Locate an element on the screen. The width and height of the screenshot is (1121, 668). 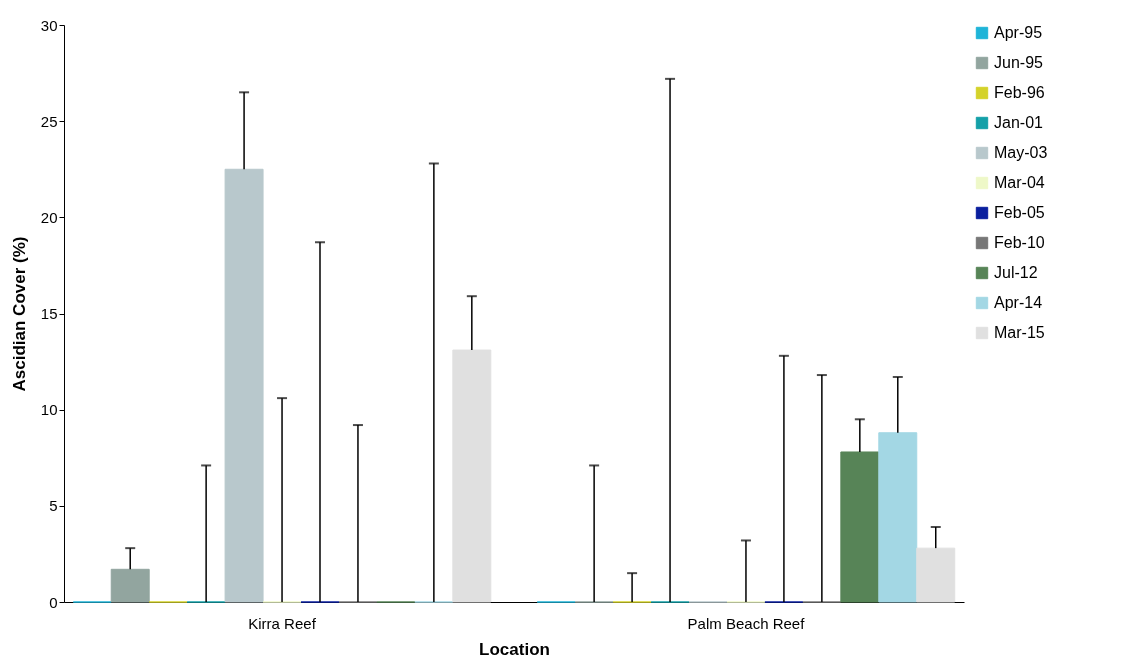
x-tick-label: Kirra Reef is located at coordinates (282, 623).